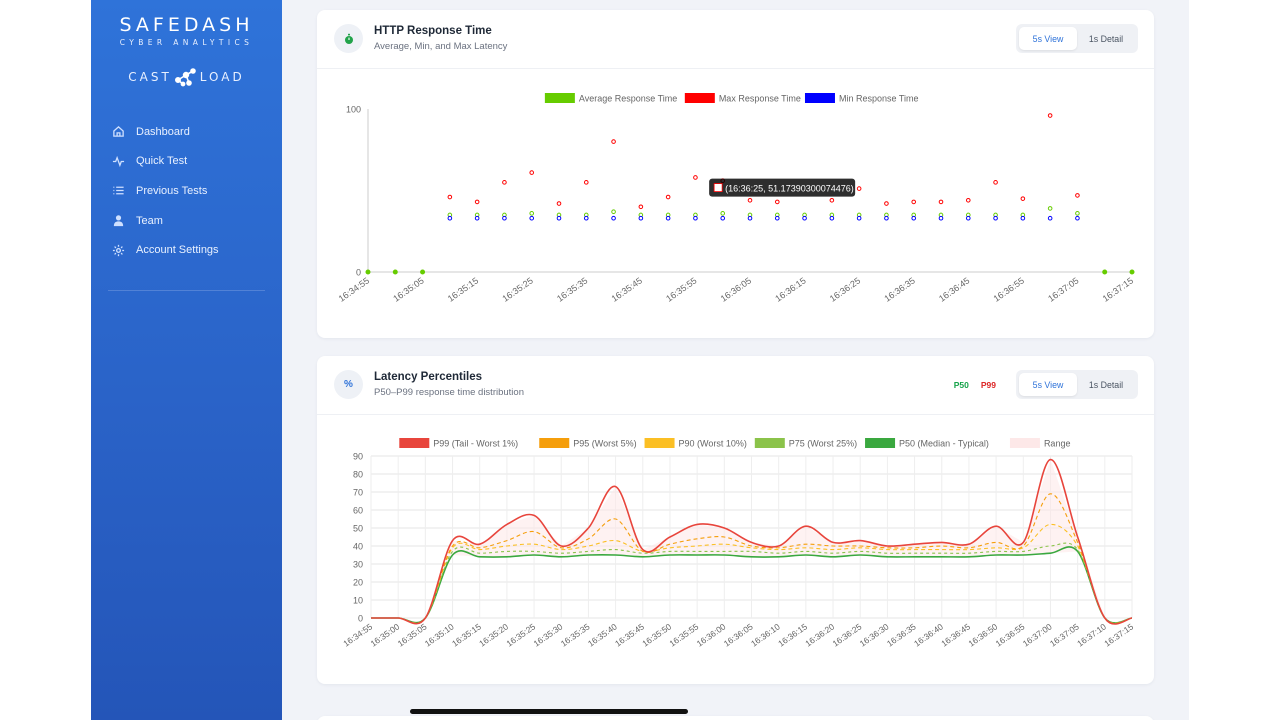 The height and width of the screenshot is (720, 1280). I want to click on x-tick-label: 16:36:15, so click(790, 289).